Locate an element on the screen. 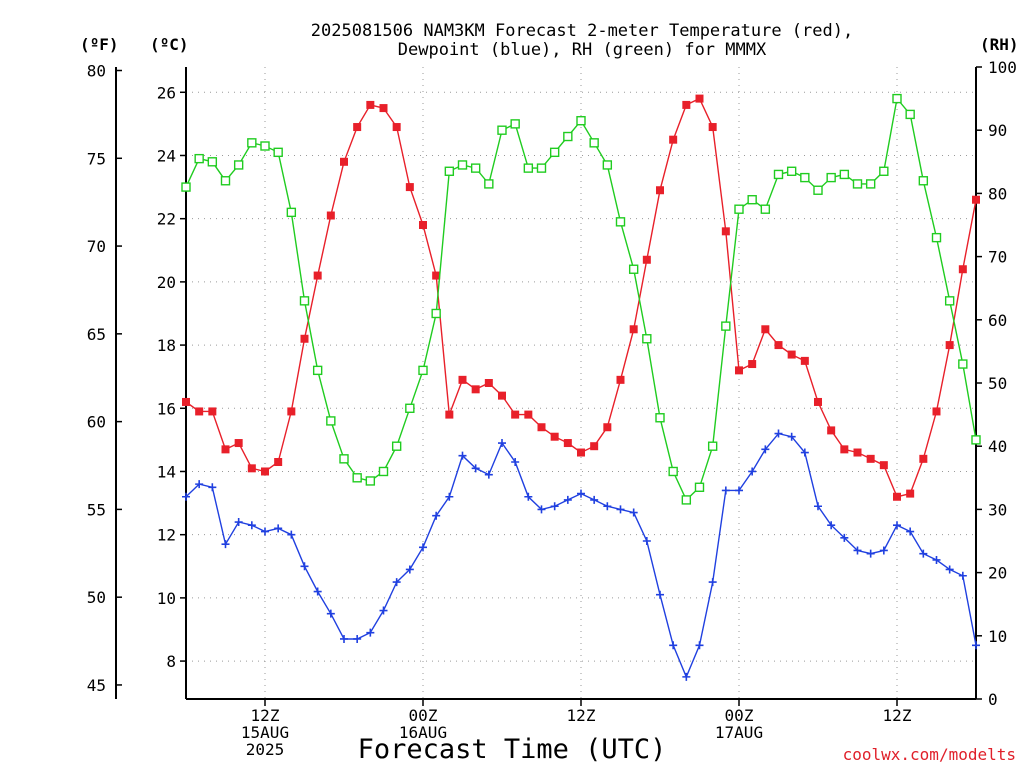 This screenshot has width=1024, height=772. credit-text: coolwx.com/modelts is located at coordinates (929, 754).